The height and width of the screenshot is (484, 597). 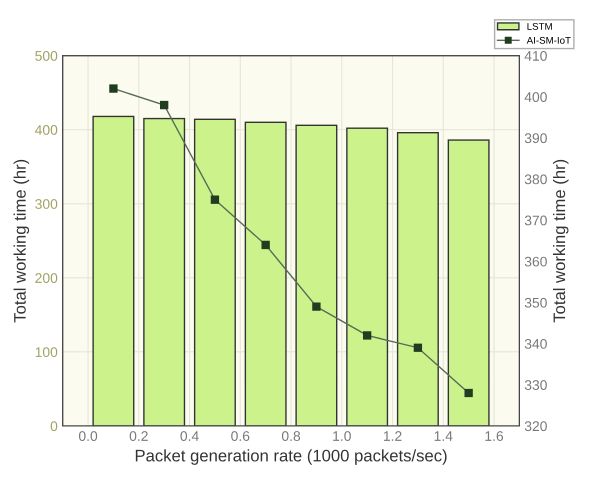 What do you see at coordinates (535, 385) in the screenshot?
I see `y2-tick-label: 330` at bounding box center [535, 385].